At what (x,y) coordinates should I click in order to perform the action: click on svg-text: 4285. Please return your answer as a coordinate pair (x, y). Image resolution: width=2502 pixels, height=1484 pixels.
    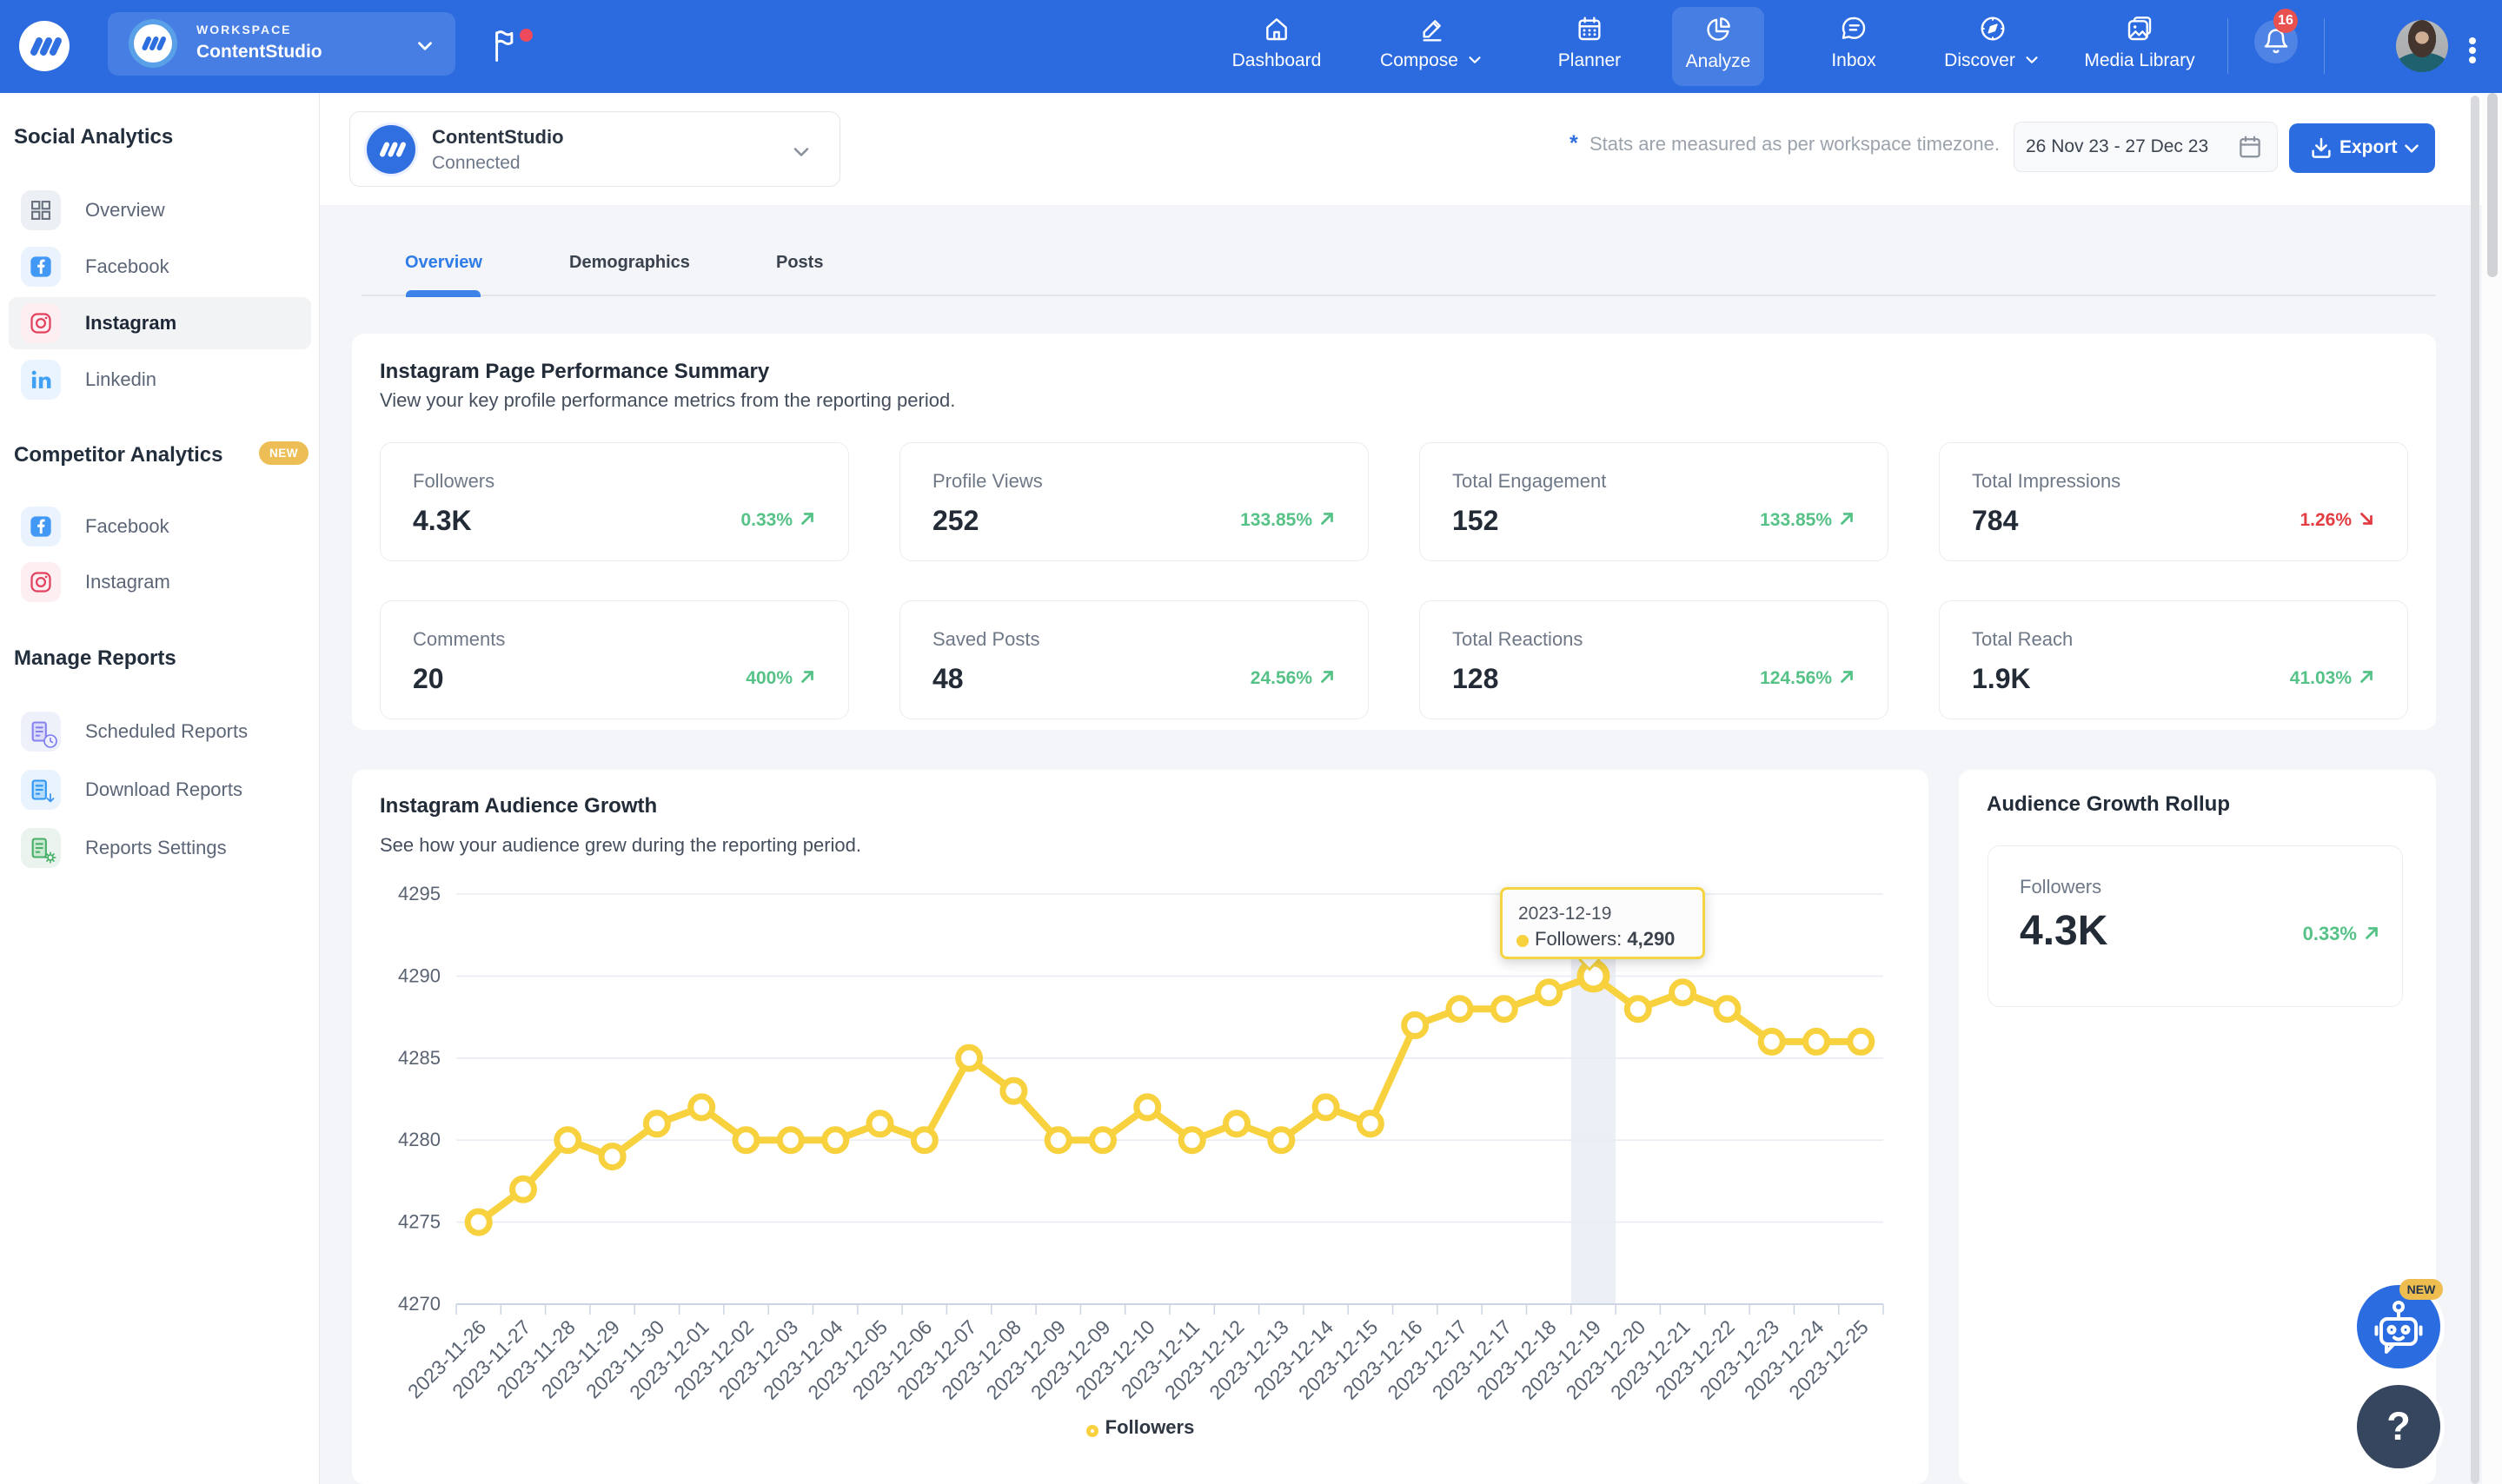
    Looking at the image, I should click on (419, 1058).